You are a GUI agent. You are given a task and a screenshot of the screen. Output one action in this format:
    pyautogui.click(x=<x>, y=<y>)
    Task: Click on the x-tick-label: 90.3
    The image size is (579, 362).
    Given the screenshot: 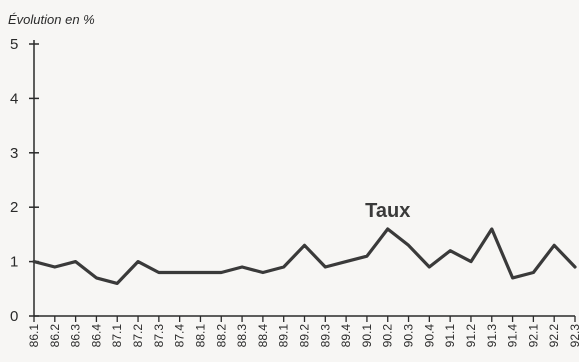 What is the action you would take?
    pyautogui.click(x=409, y=336)
    